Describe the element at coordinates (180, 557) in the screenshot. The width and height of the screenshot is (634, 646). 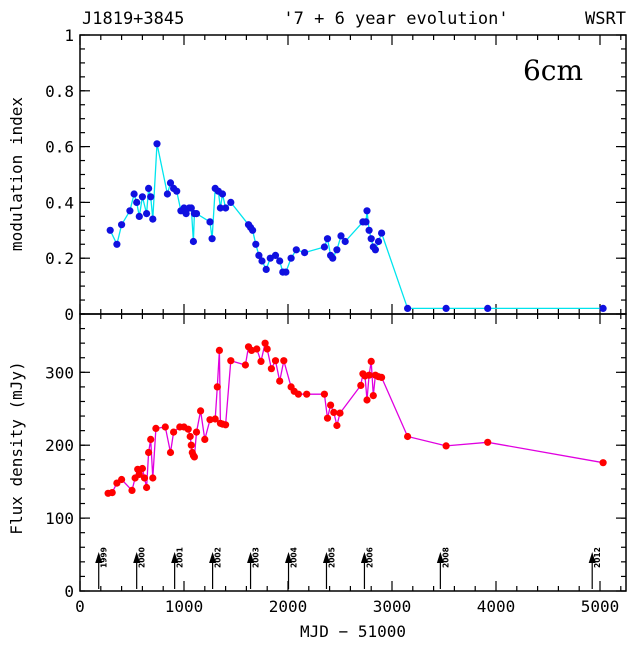
I see `year-label: 2001` at that location.